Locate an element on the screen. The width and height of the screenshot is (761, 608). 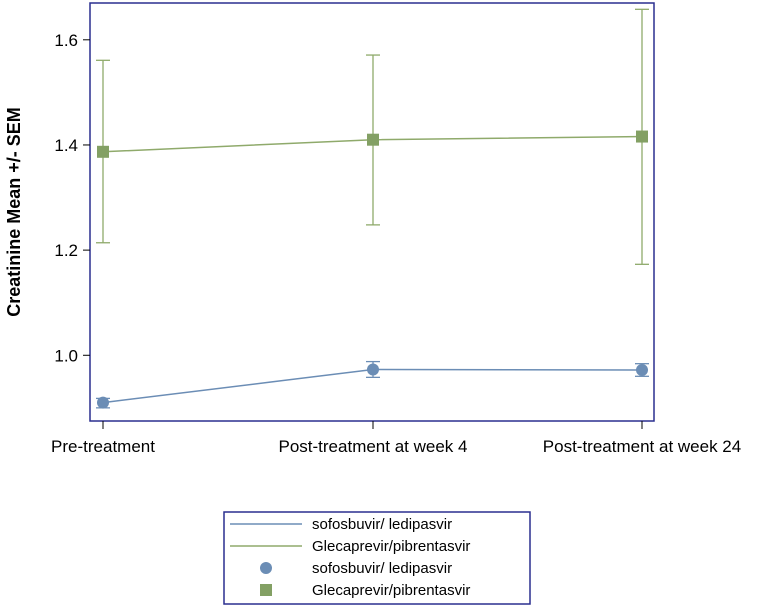
y-tick-label: 1.4 is located at coordinates (66, 145).